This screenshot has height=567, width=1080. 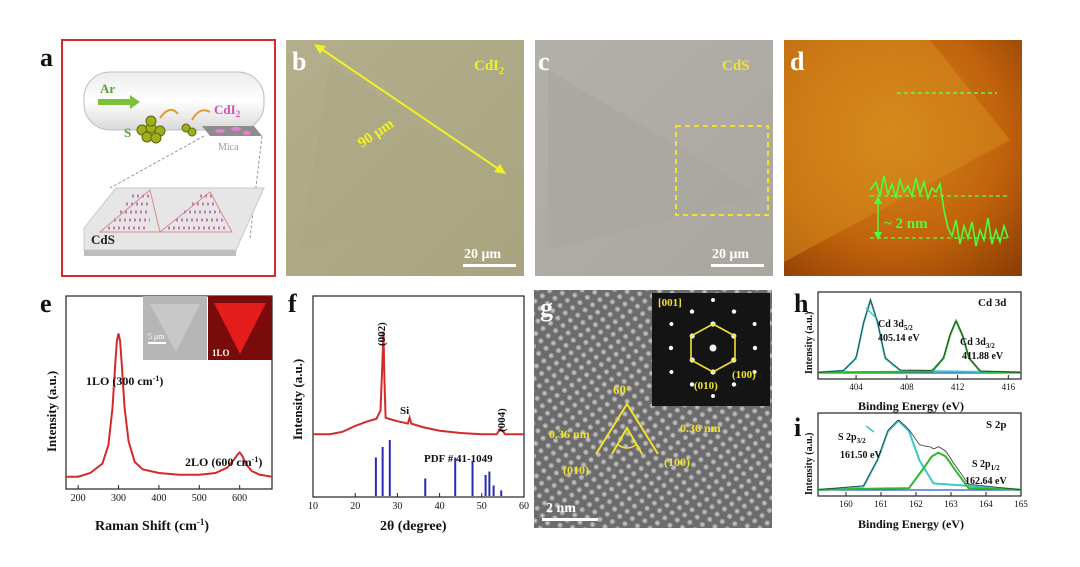 I want to click on x-tick-label: 160, so click(x=846, y=504).